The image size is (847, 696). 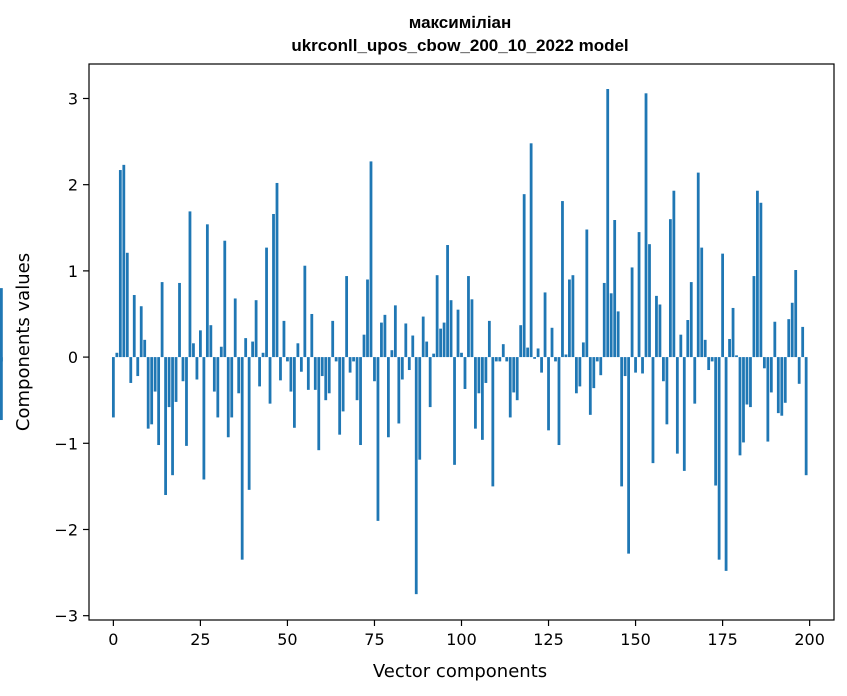 What do you see at coordinates (460, 671) in the screenshot?
I see `x-axis-label: Vector components` at bounding box center [460, 671].